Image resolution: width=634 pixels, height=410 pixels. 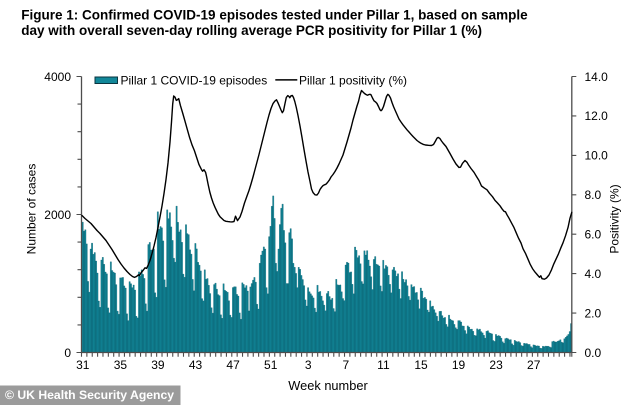 I want to click on svg-text: 8.0, so click(x=593, y=195).